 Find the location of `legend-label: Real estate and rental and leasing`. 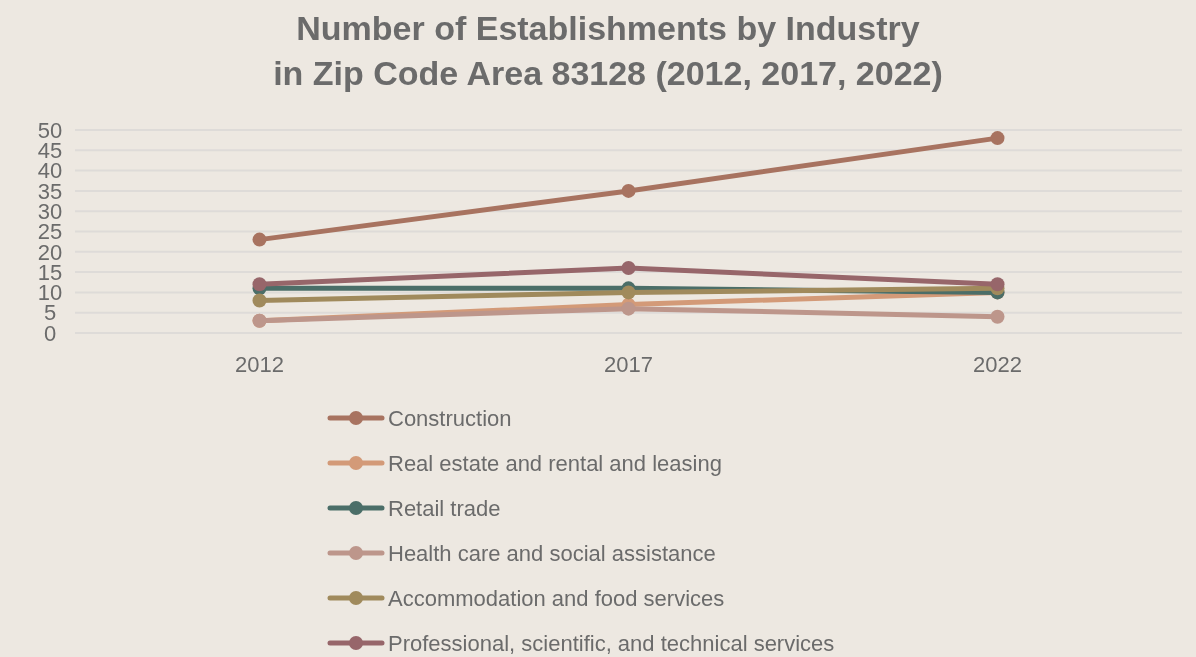

legend-label: Real estate and rental and leasing is located at coordinates (555, 463).